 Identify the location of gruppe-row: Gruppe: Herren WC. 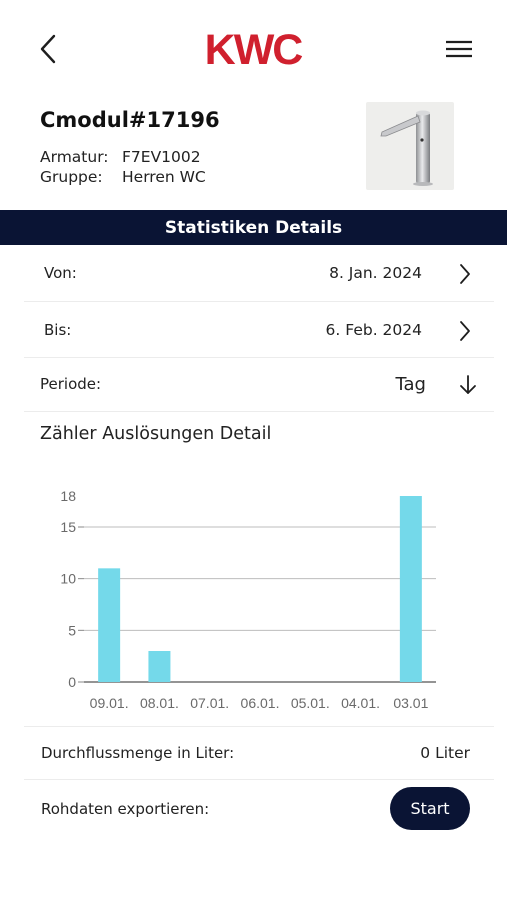
(123, 177).